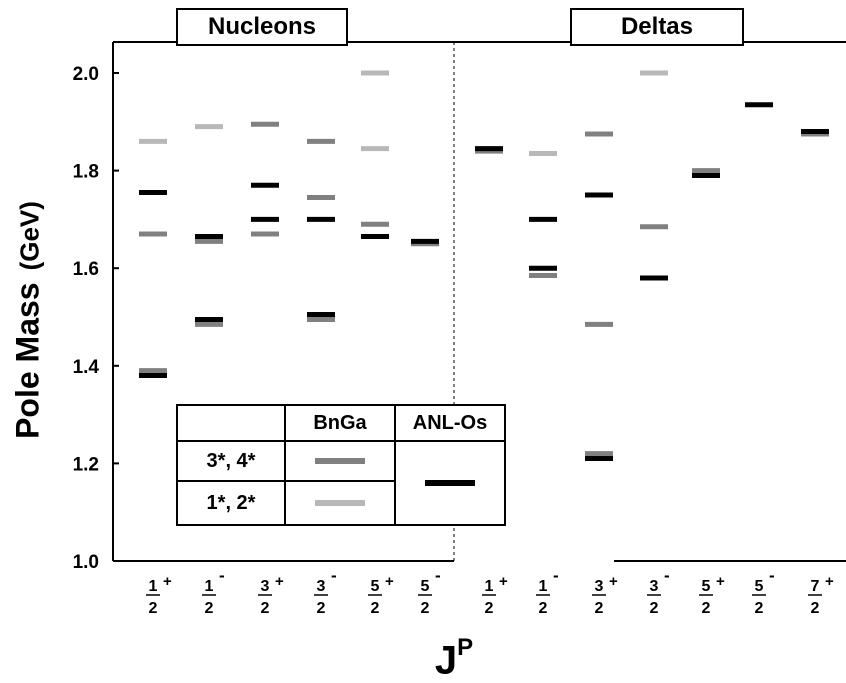  I want to click on legend: BnGa ANL-Os 3*, 4* 1*, 2*, so click(341, 465).